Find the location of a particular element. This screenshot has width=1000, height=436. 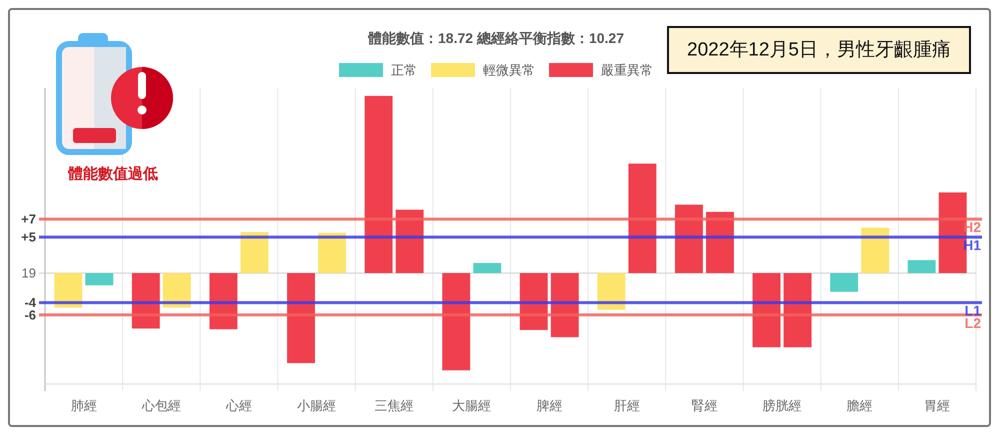

annotation: 19 is located at coordinates (29, 273).